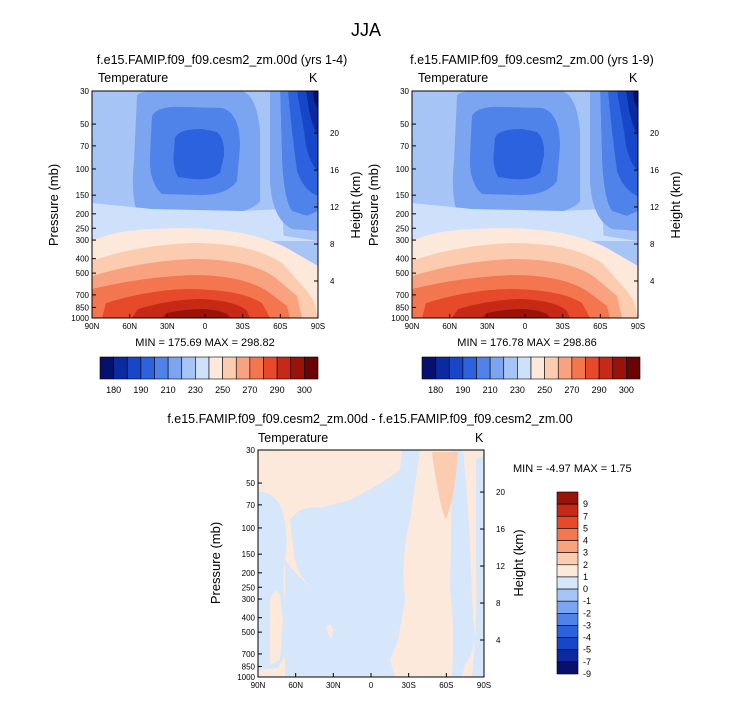  I want to click on panel-a-y2label: Height (km), so click(355, 204).